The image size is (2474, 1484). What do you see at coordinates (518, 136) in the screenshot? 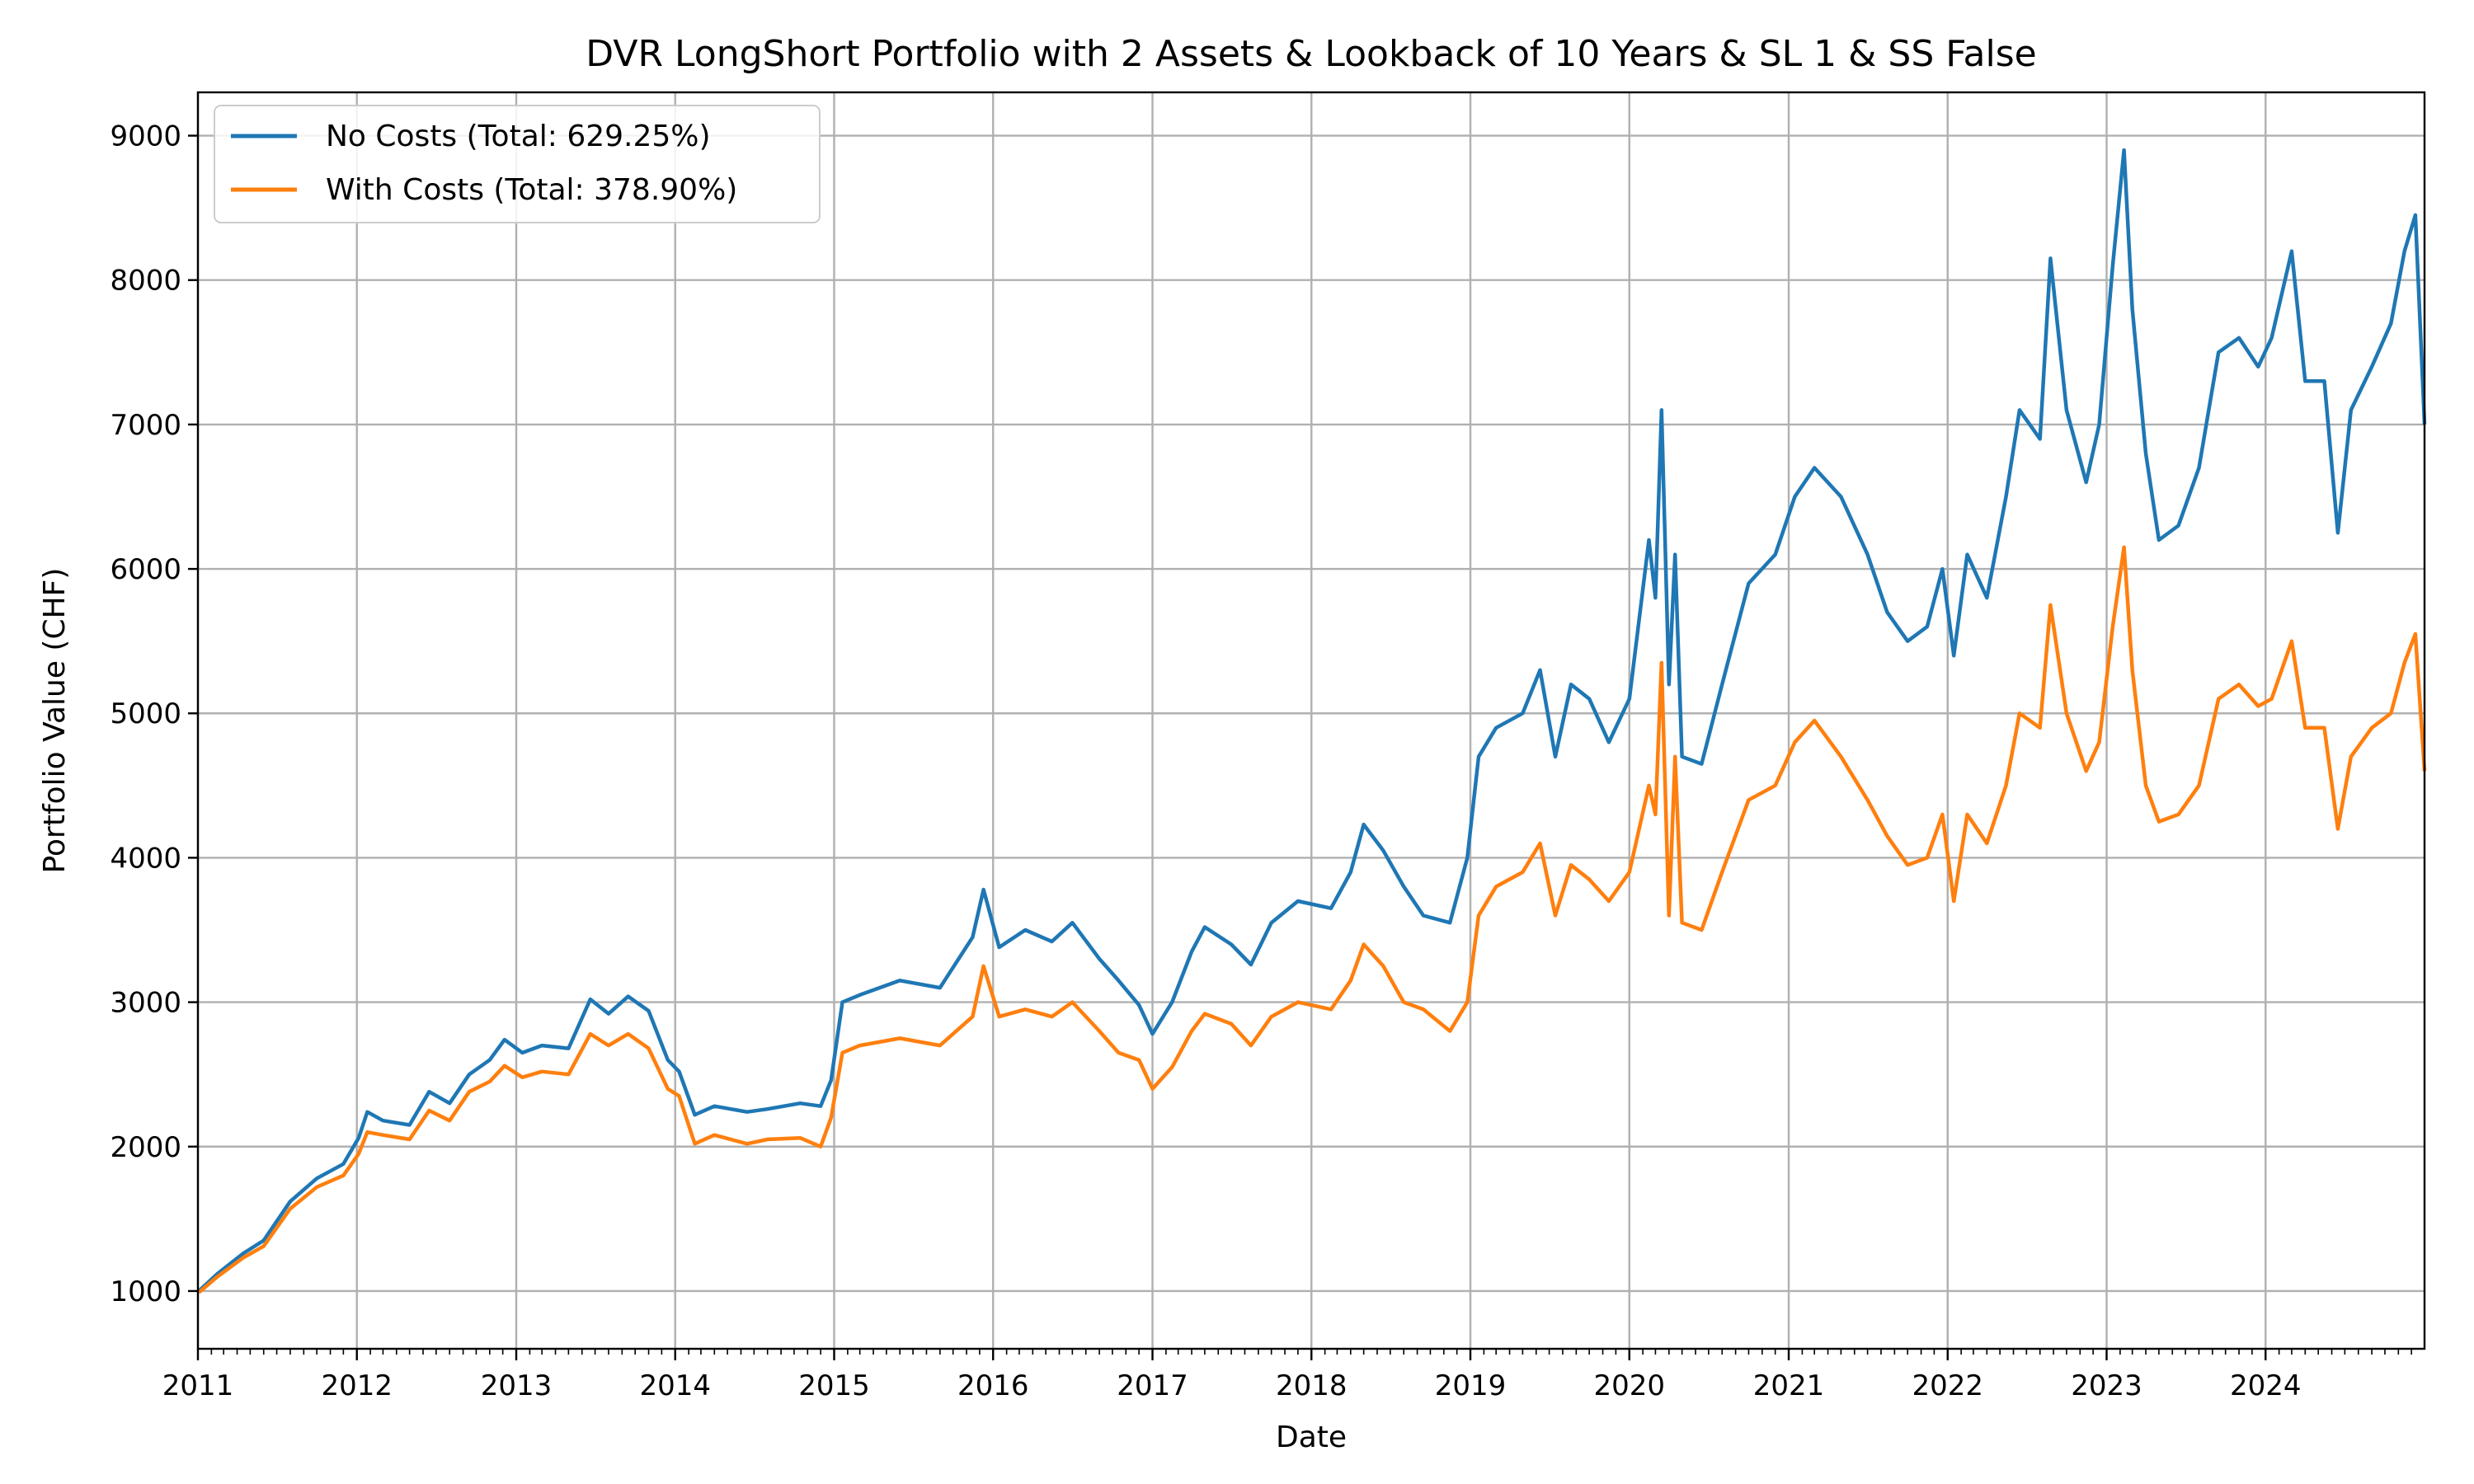
I see `legend-label-no-costs: No Costs (Total: 629.25%)` at bounding box center [518, 136].